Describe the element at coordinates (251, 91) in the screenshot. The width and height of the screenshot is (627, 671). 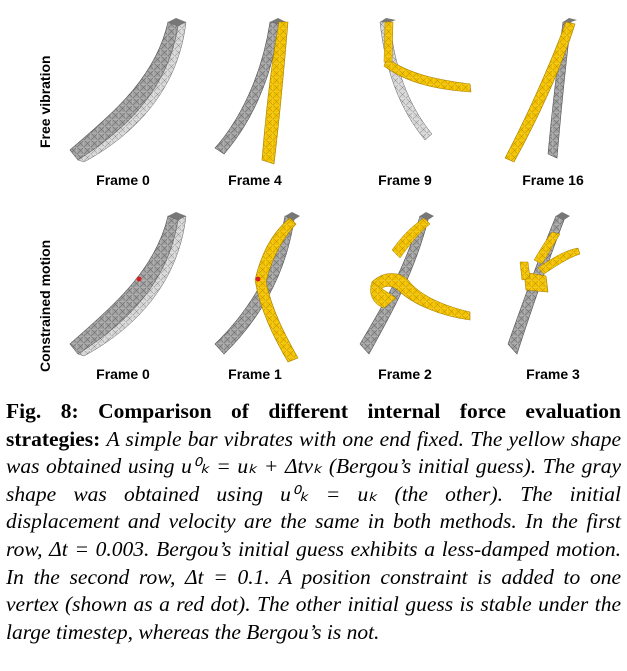
I see `free-frame-4-image` at that location.